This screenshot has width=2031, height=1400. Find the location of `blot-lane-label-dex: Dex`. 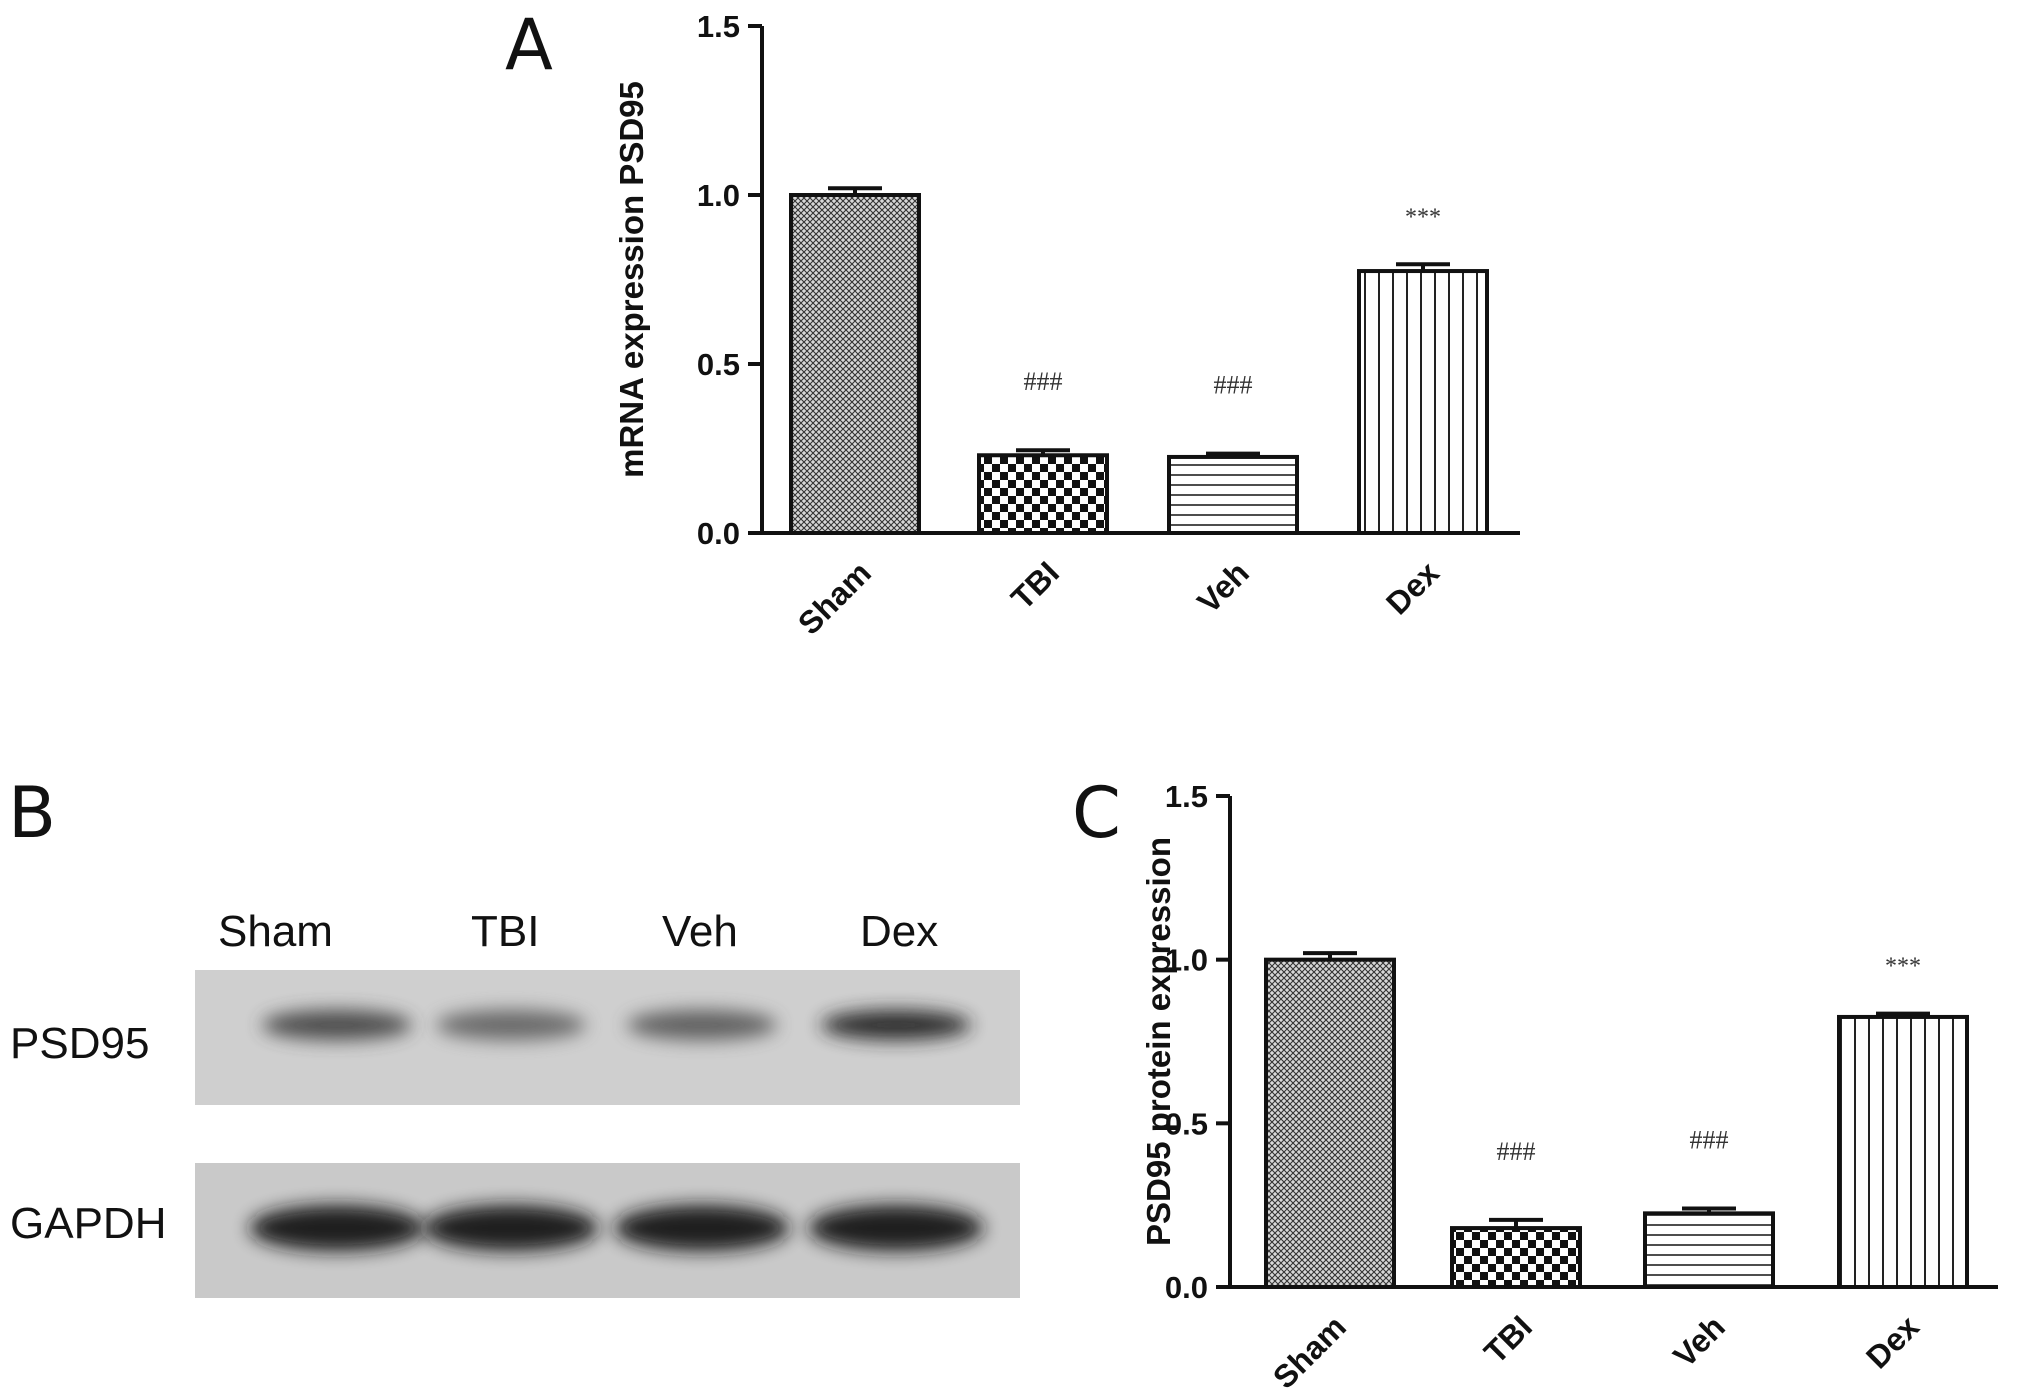

blot-lane-label-dex: Dex is located at coordinates (899, 931).